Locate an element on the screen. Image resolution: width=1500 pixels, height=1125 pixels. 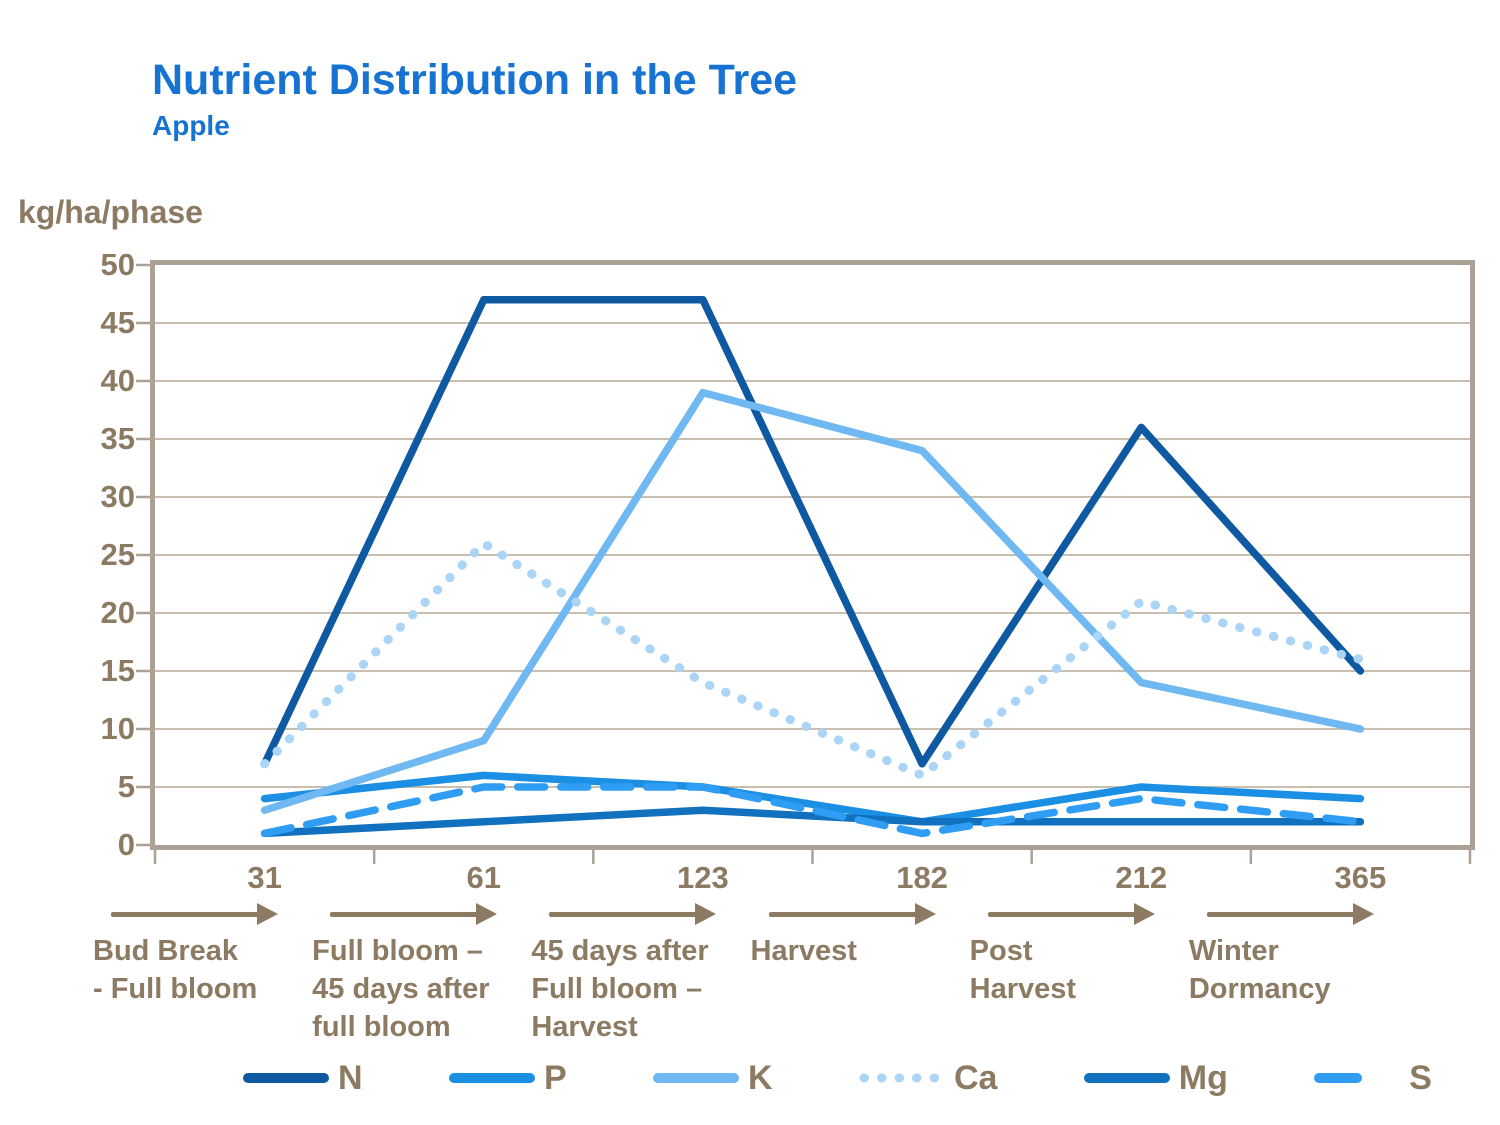
y-axis-tick-label: 5 is located at coordinates (126, 786).